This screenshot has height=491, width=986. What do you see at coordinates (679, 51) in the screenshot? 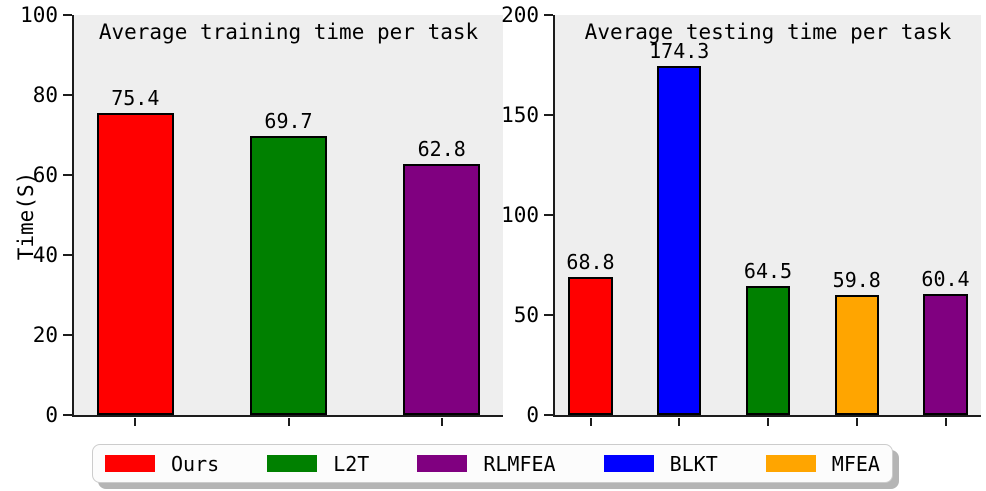
I see `bar-value-label: 174.3` at bounding box center [679, 51].